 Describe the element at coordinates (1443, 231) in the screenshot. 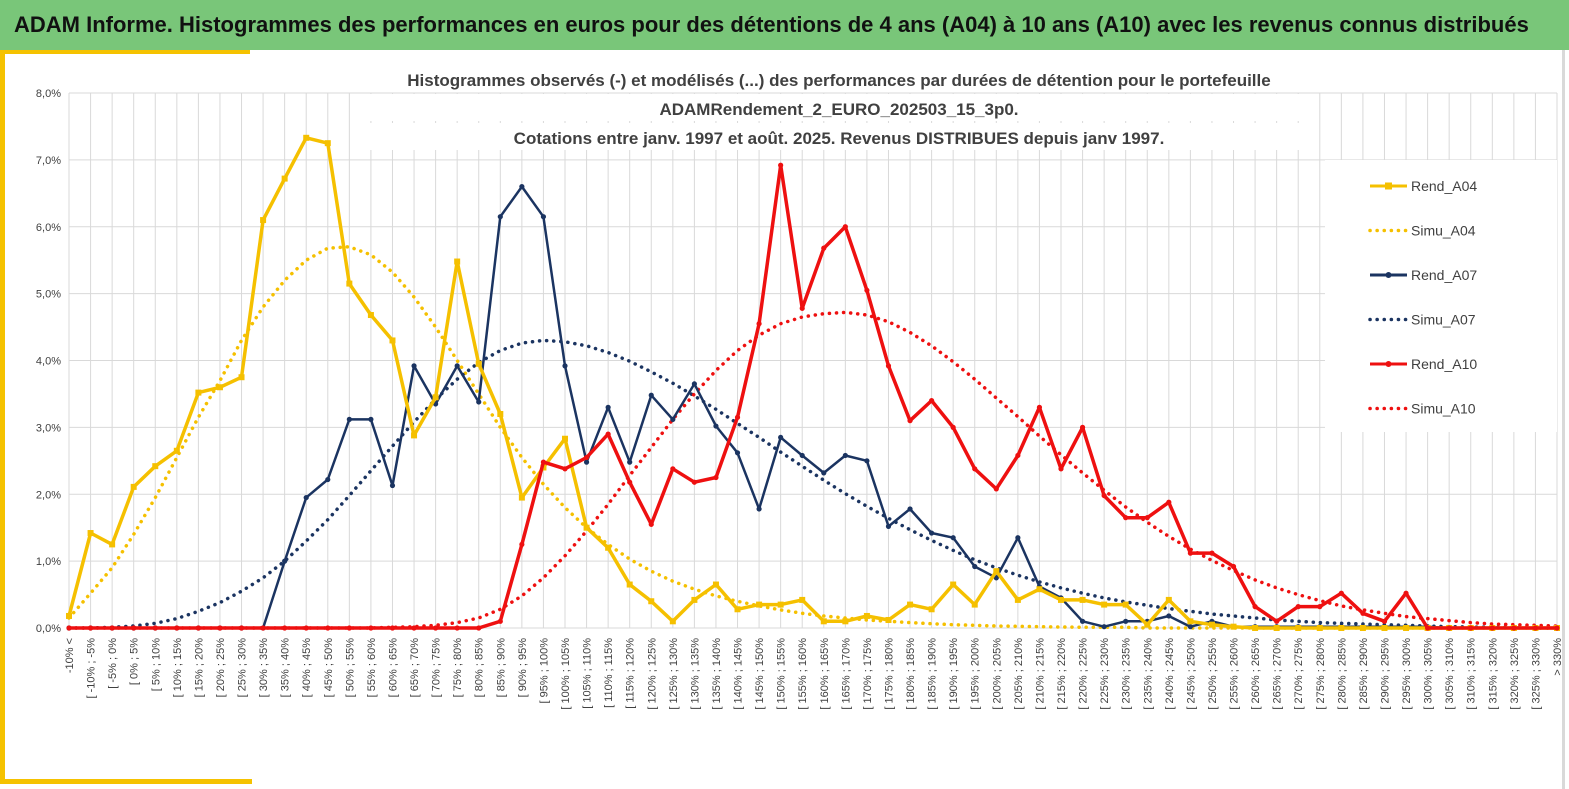

I see `legend-label: Simu_A04` at that location.